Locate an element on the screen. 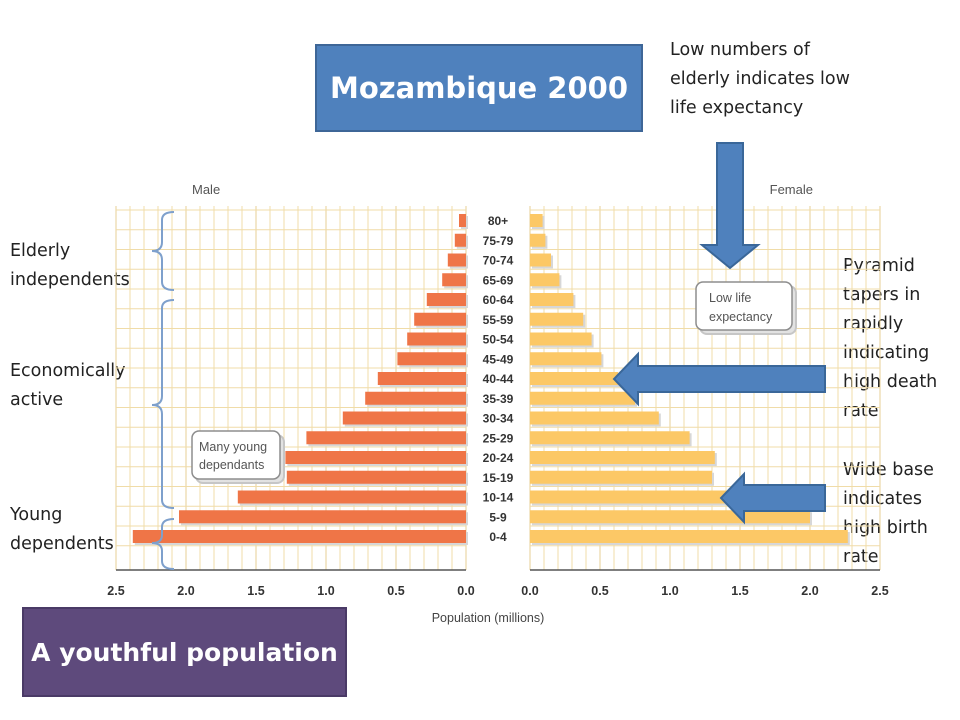 This screenshot has width=960, height=720. note-line: indicates is located at coordinates (883, 499).